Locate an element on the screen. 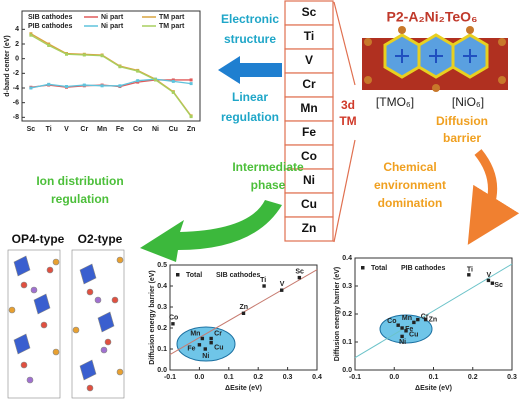 The width and height of the screenshot is (520, 404). crystal-structures is located at coordinates (66, 324).